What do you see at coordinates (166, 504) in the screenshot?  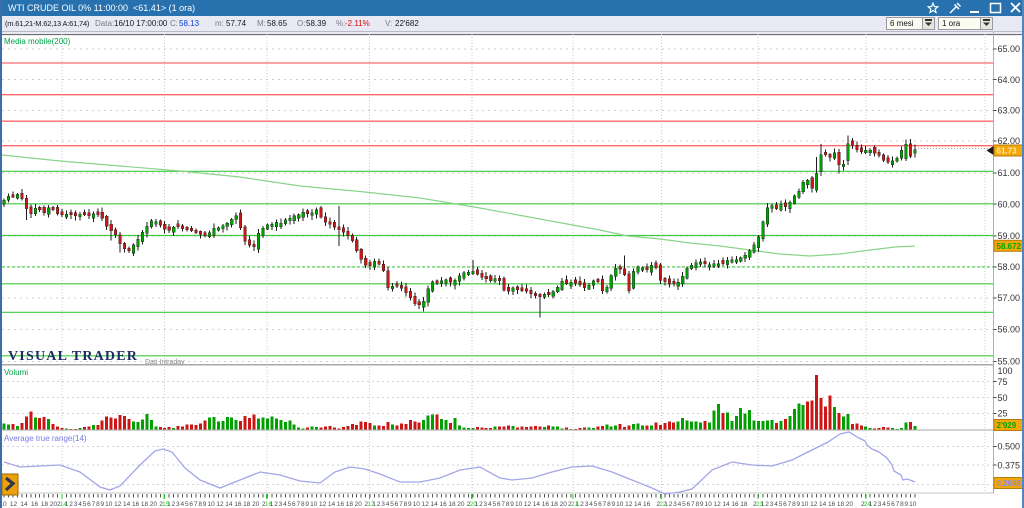 I see `svg-text: 15` at bounding box center [166, 504].